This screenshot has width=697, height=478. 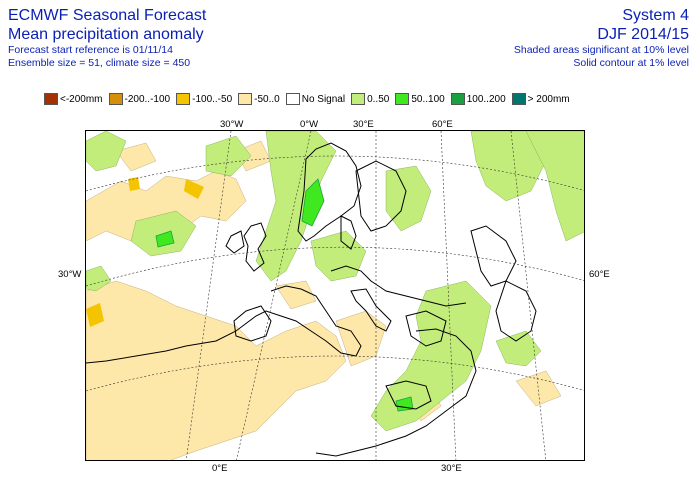 I want to click on legend-label: -200..-100, so click(x=147, y=99).